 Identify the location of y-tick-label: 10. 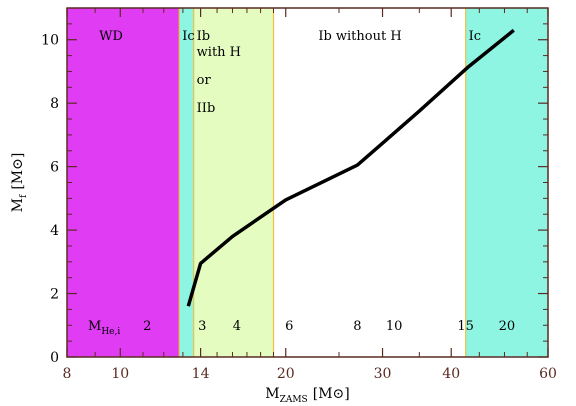
(50, 41).